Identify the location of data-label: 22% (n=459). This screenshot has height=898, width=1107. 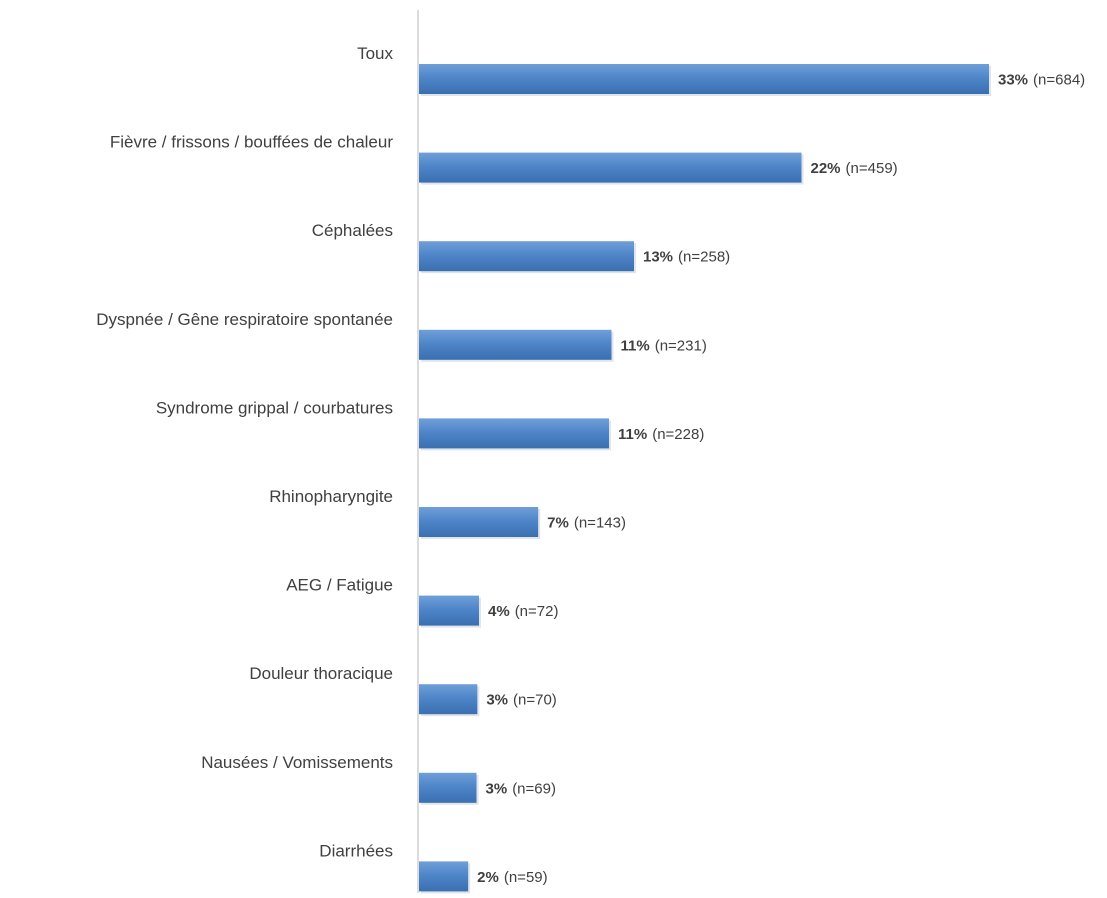
(854, 168).